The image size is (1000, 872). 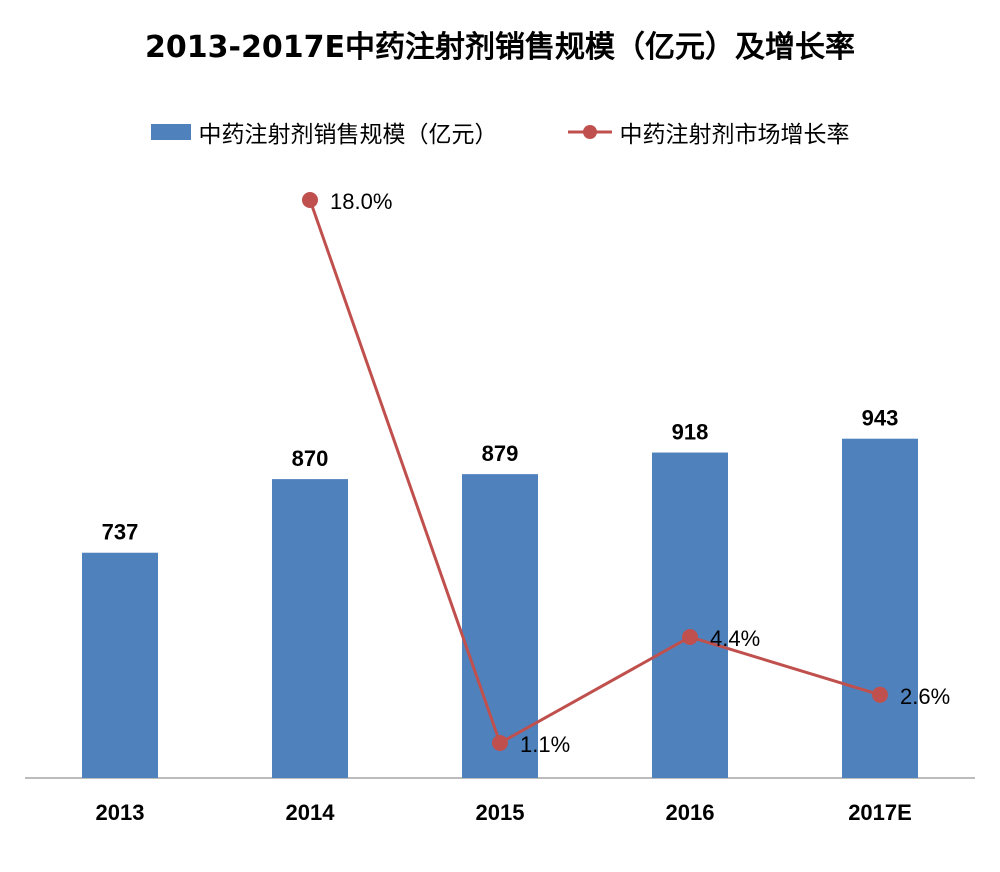 What do you see at coordinates (500, 812) in the screenshot?
I see `x-tick-label-2015: 2015` at bounding box center [500, 812].